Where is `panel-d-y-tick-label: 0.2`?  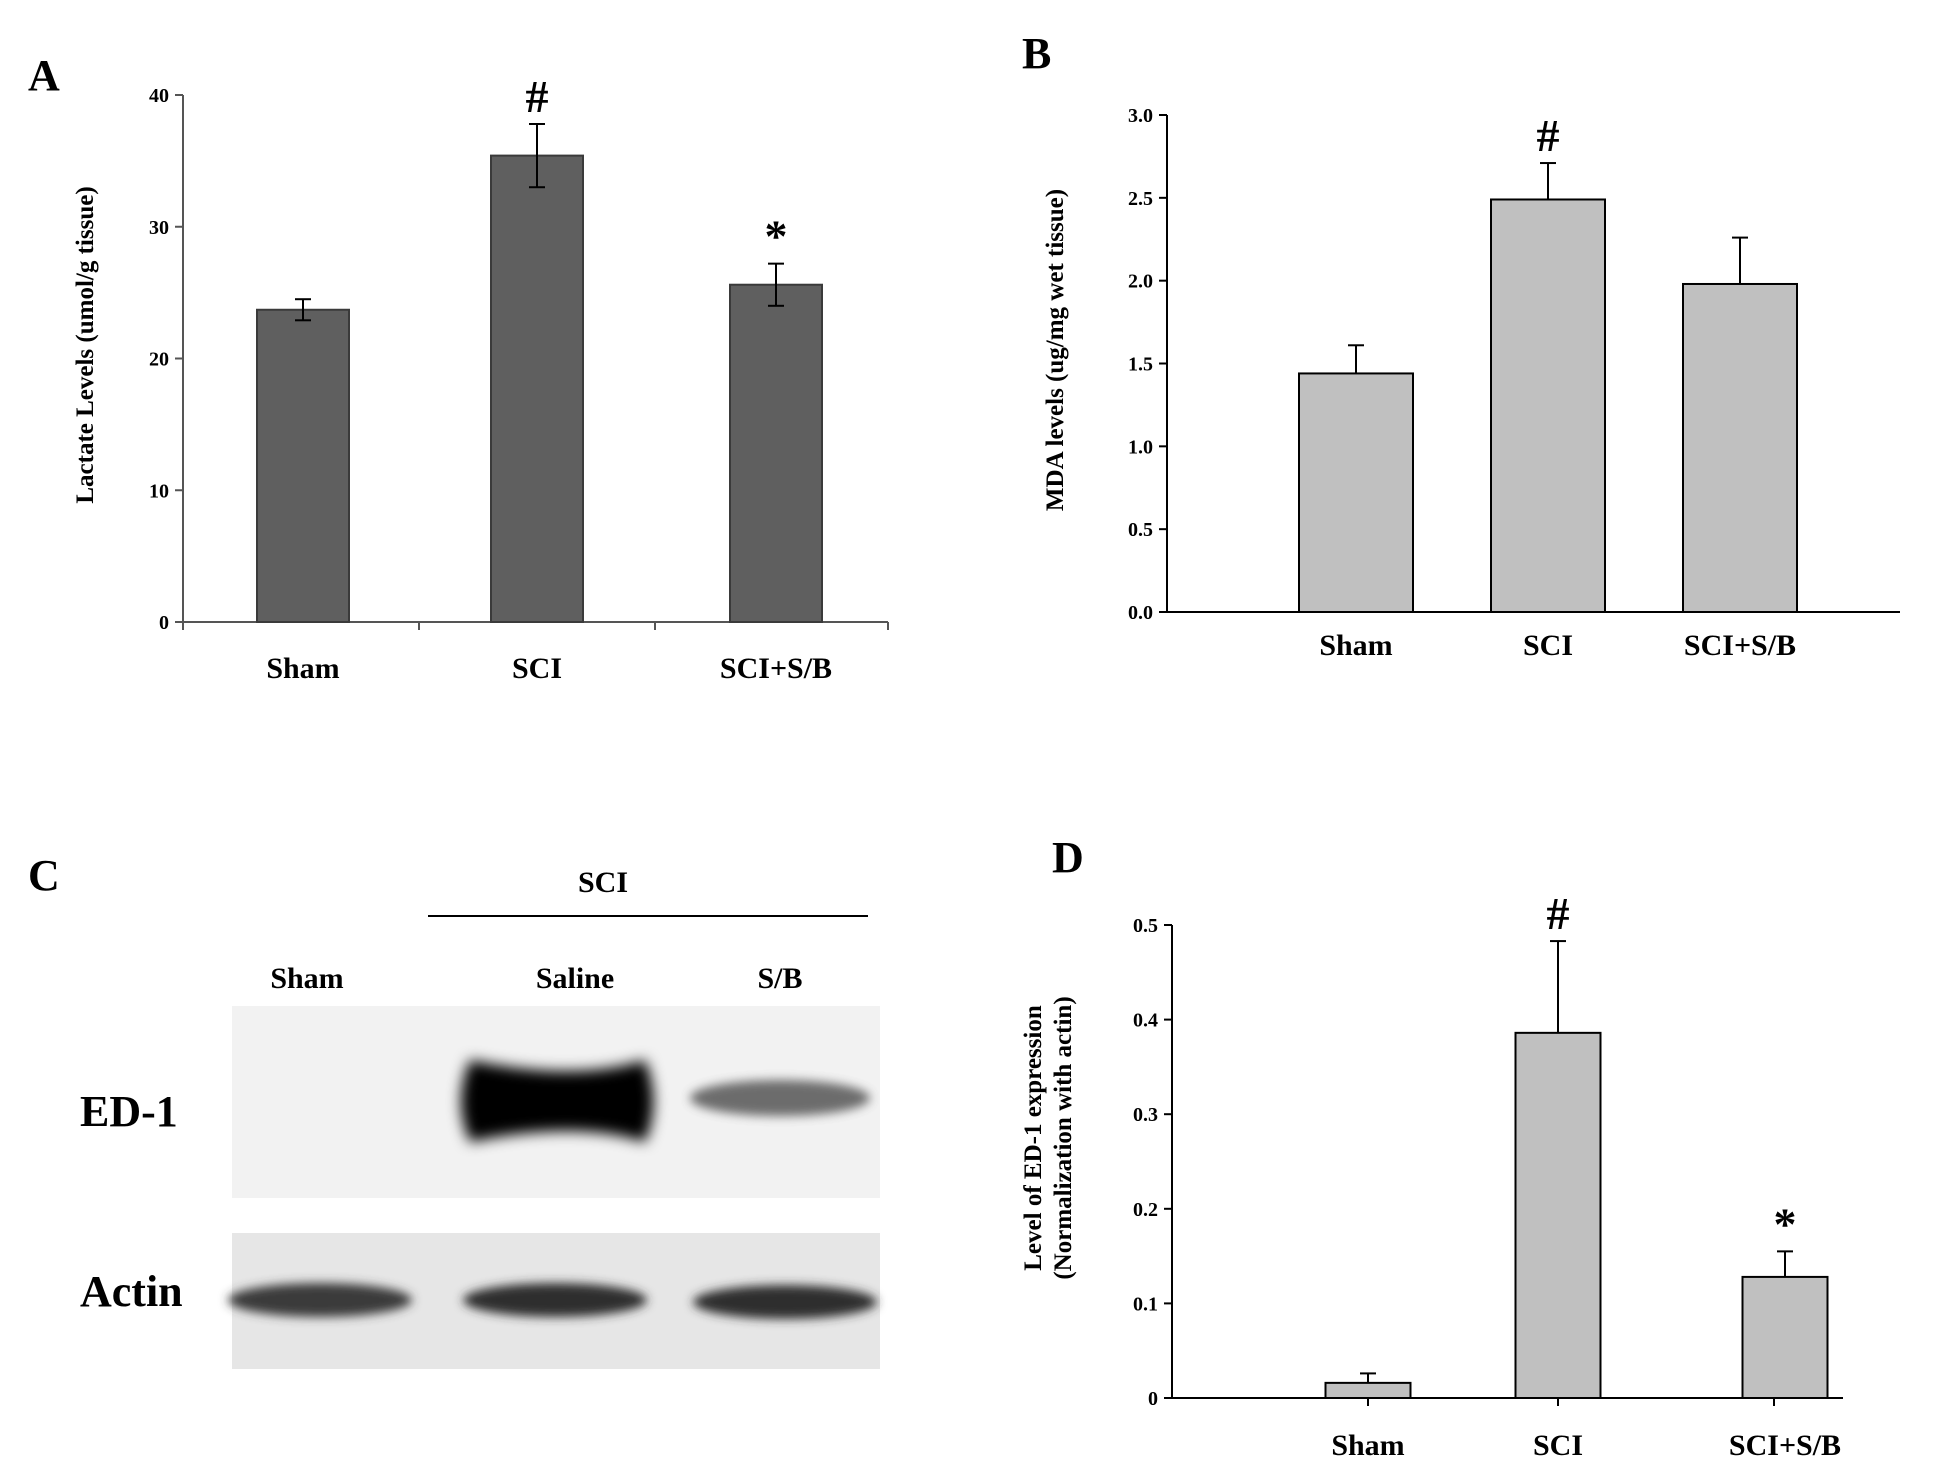 panel-d-y-tick-label: 0.2 is located at coordinates (1145, 1210).